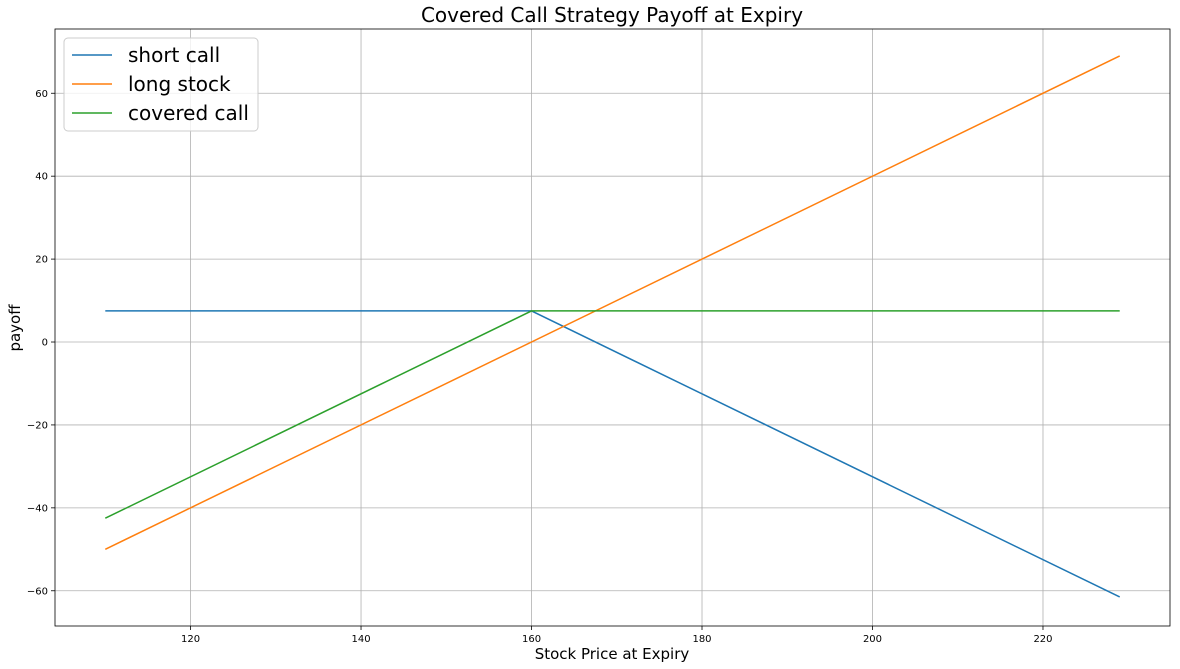 Image resolution: width=1180 pixels, height=669 pixels. I want to click on x-axis-ticks: 120 140 160 180 200 220, so click(617, 635).